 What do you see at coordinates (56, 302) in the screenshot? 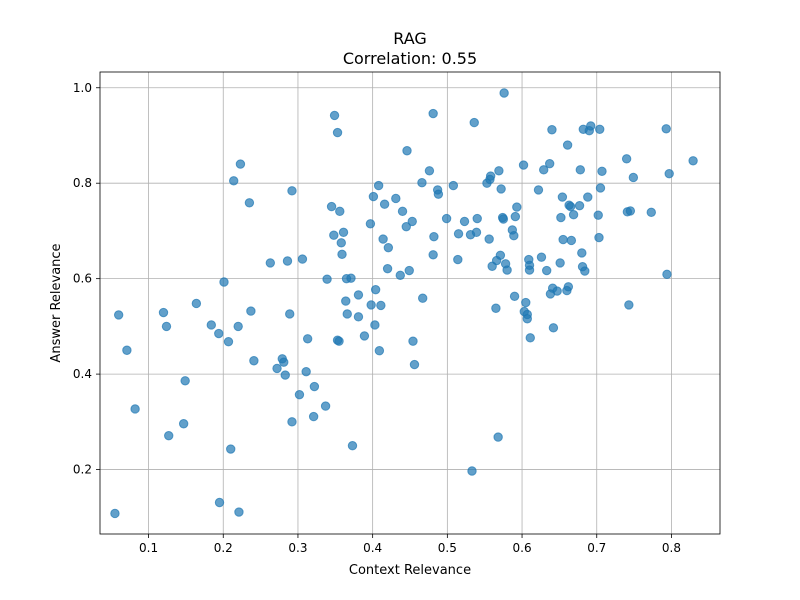
I see `y-axis-label: Answer Relevance` at bounding box center [56, 302].